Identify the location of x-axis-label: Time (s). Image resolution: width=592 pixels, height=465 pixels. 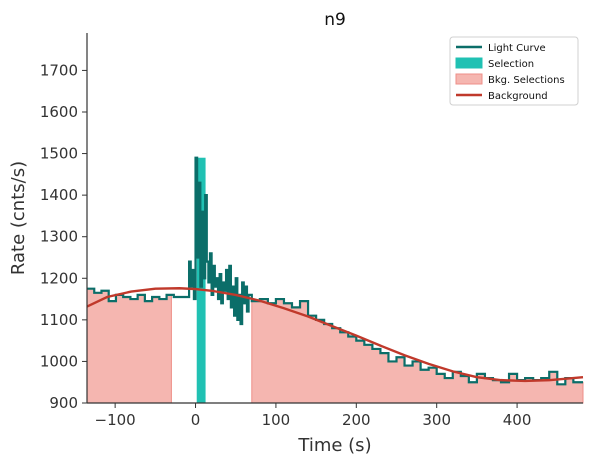
(334, 445).